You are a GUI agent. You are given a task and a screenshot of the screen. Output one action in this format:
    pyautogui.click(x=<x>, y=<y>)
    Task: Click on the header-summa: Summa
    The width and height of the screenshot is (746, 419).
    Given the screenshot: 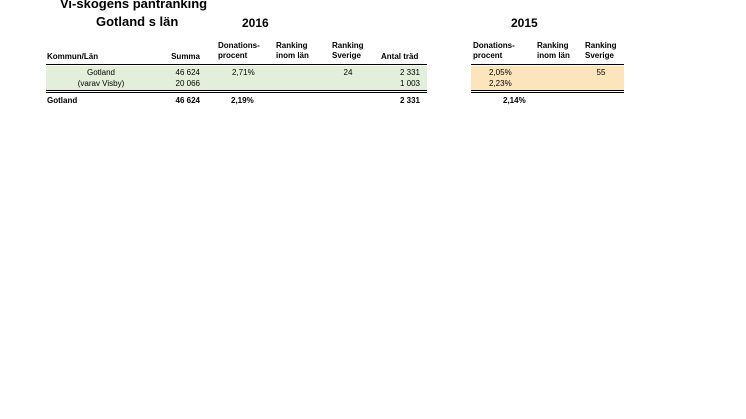 What is the action you would take?
    pyautogui.click(x=185, y=56)
    